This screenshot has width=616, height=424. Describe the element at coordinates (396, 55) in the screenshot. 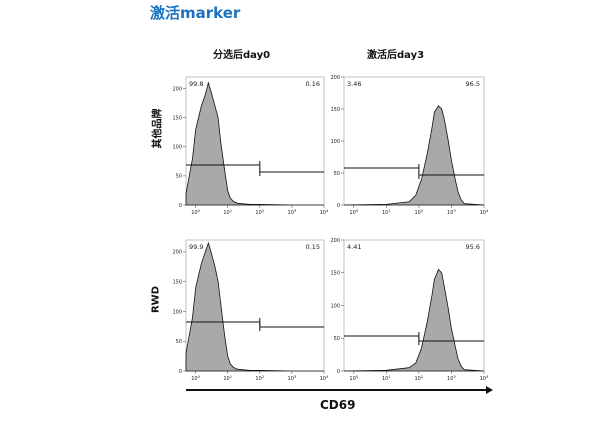

I see `column-title-day3: 激活后day3` at that location.